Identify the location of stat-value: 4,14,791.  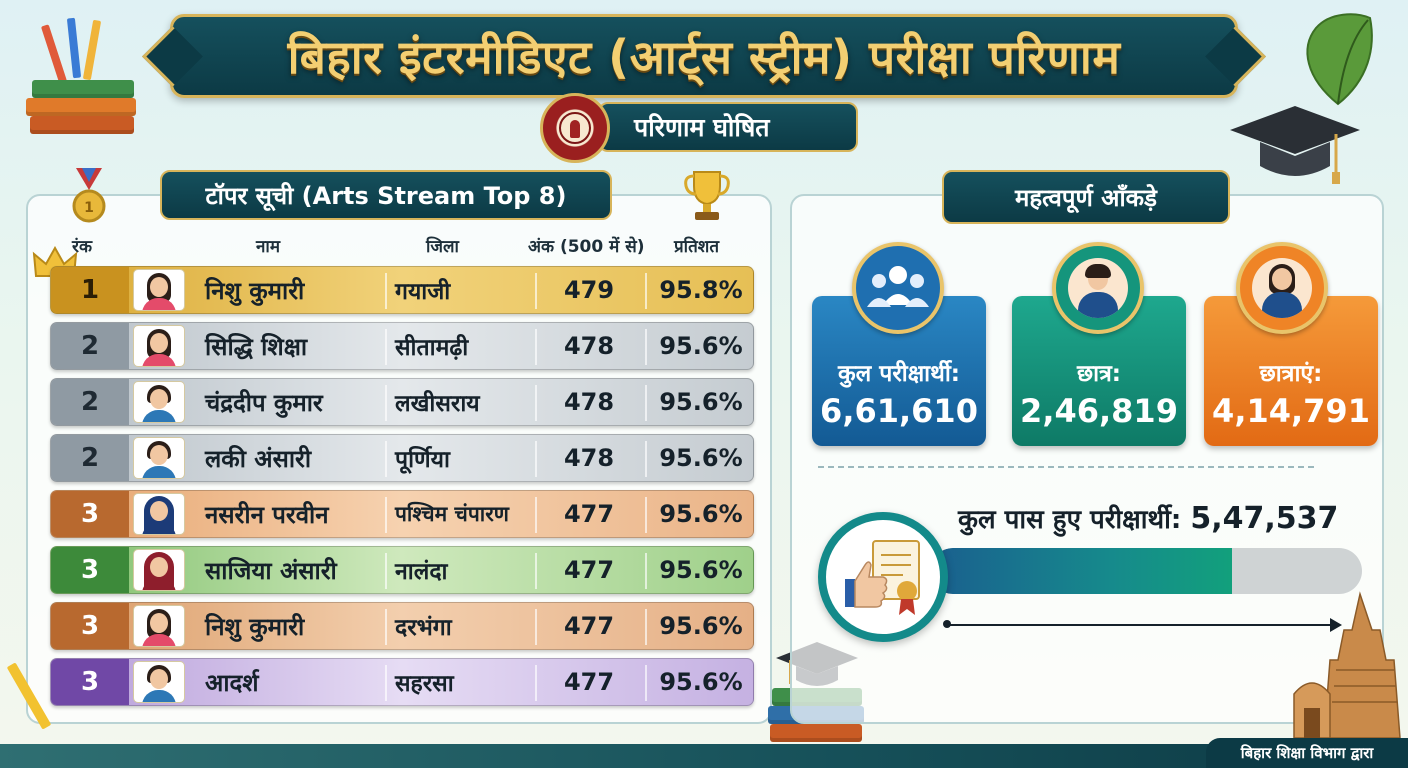
(1291, 411).